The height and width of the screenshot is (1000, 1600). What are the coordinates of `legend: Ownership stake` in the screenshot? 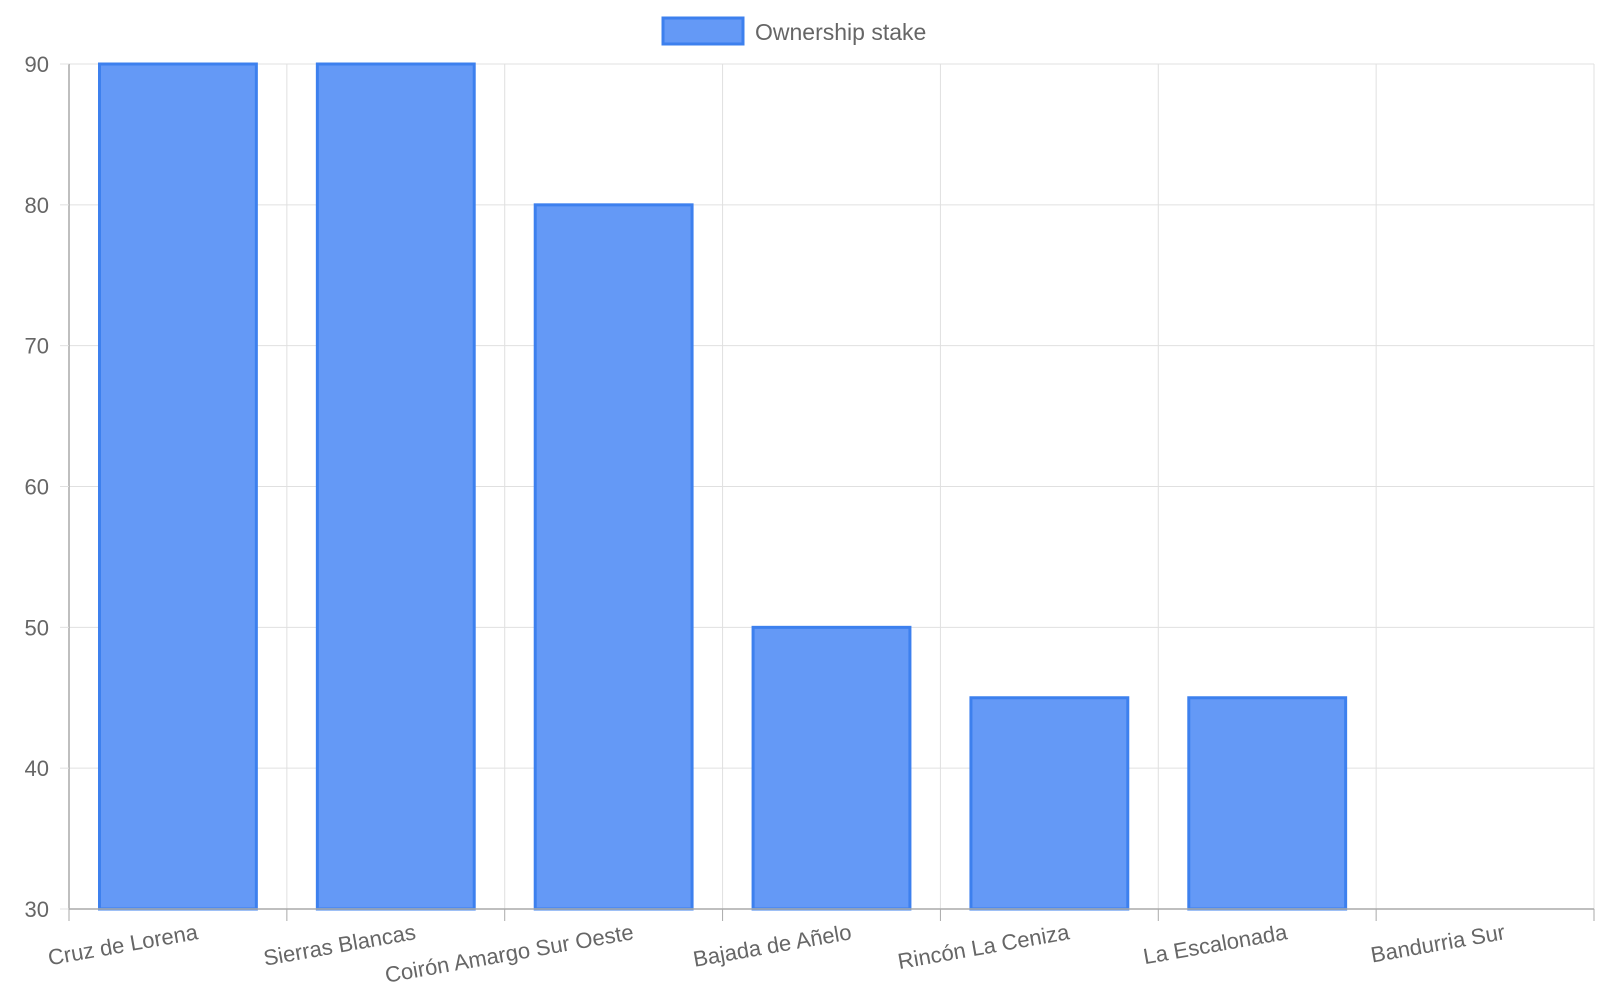 It's located at (793, 31).